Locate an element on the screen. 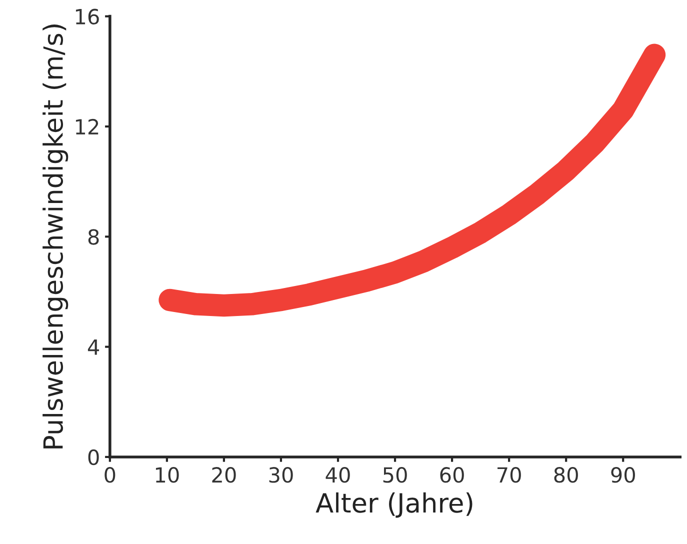 This screenshot has height=544, width=687. x-tick-label: 90 is located at coordinates (623, 475).